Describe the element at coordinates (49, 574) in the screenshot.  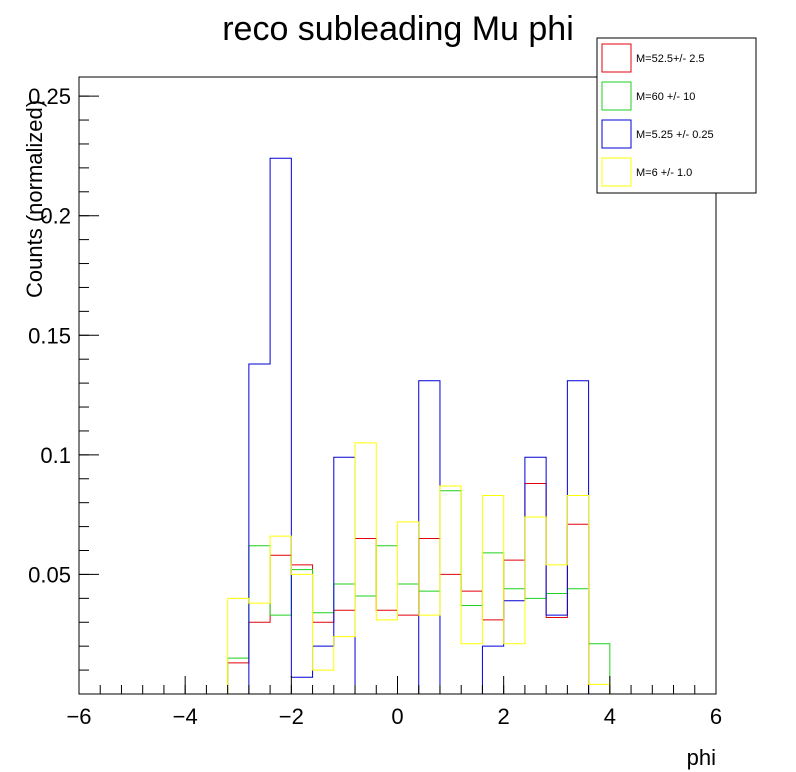
I see `y-tick-label: 0.05` at that location.